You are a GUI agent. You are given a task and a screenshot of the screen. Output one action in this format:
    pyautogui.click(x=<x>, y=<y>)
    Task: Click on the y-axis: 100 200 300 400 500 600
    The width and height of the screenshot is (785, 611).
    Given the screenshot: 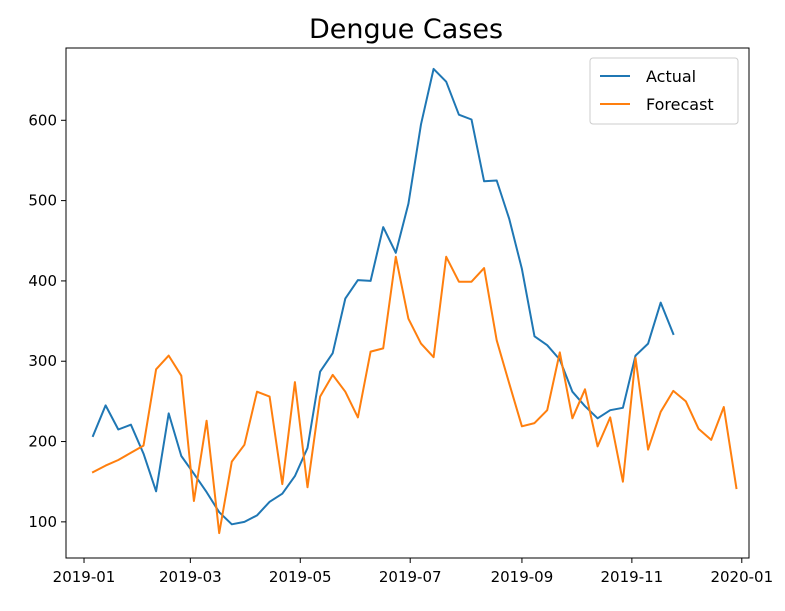 What is the action you would take?
    pyautogui.click(x=47, y=321)
    